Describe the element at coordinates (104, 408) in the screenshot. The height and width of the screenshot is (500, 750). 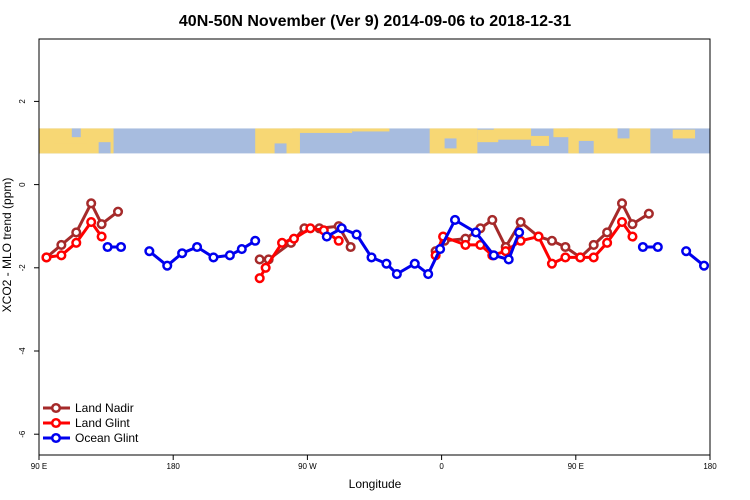
I see `legend-label: Land Nadir` at that location.